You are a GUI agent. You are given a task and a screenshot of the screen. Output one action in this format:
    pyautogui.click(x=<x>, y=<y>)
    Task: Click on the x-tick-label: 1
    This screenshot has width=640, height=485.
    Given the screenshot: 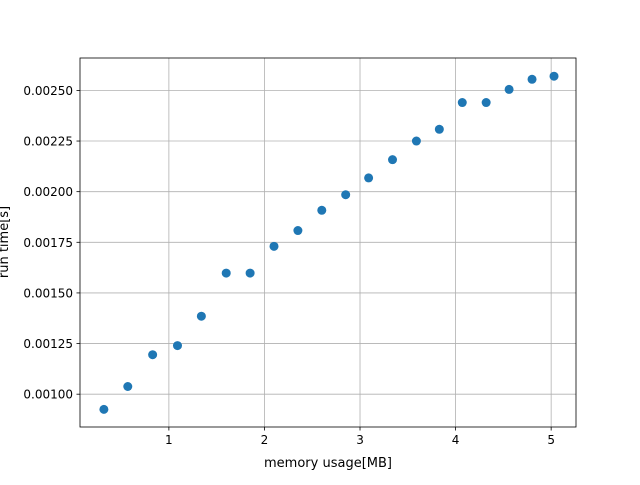 What is the action you would take?
    pyautogui.click(x=169, y=440)
    